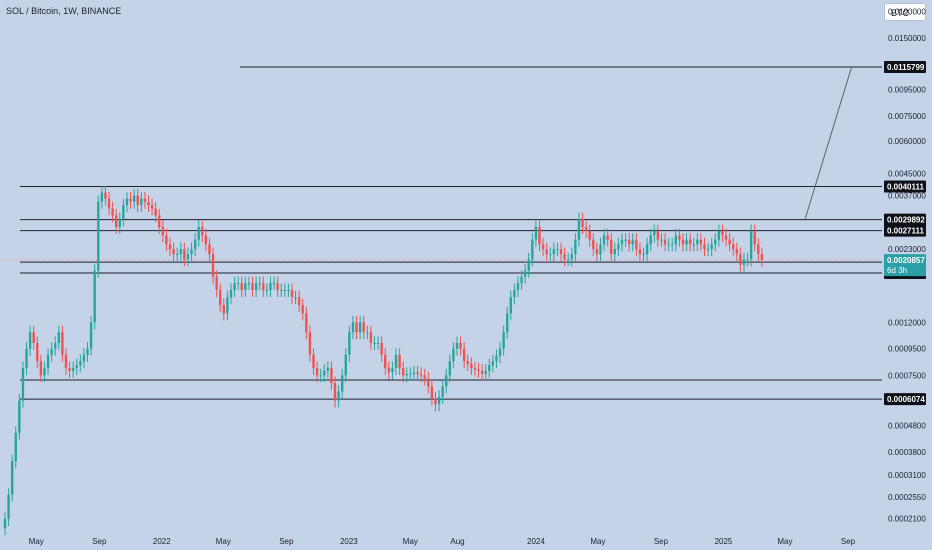  Describe the element at coordinates (905, 12) in the screenshot. I see `currency-button: BTC` at that location.